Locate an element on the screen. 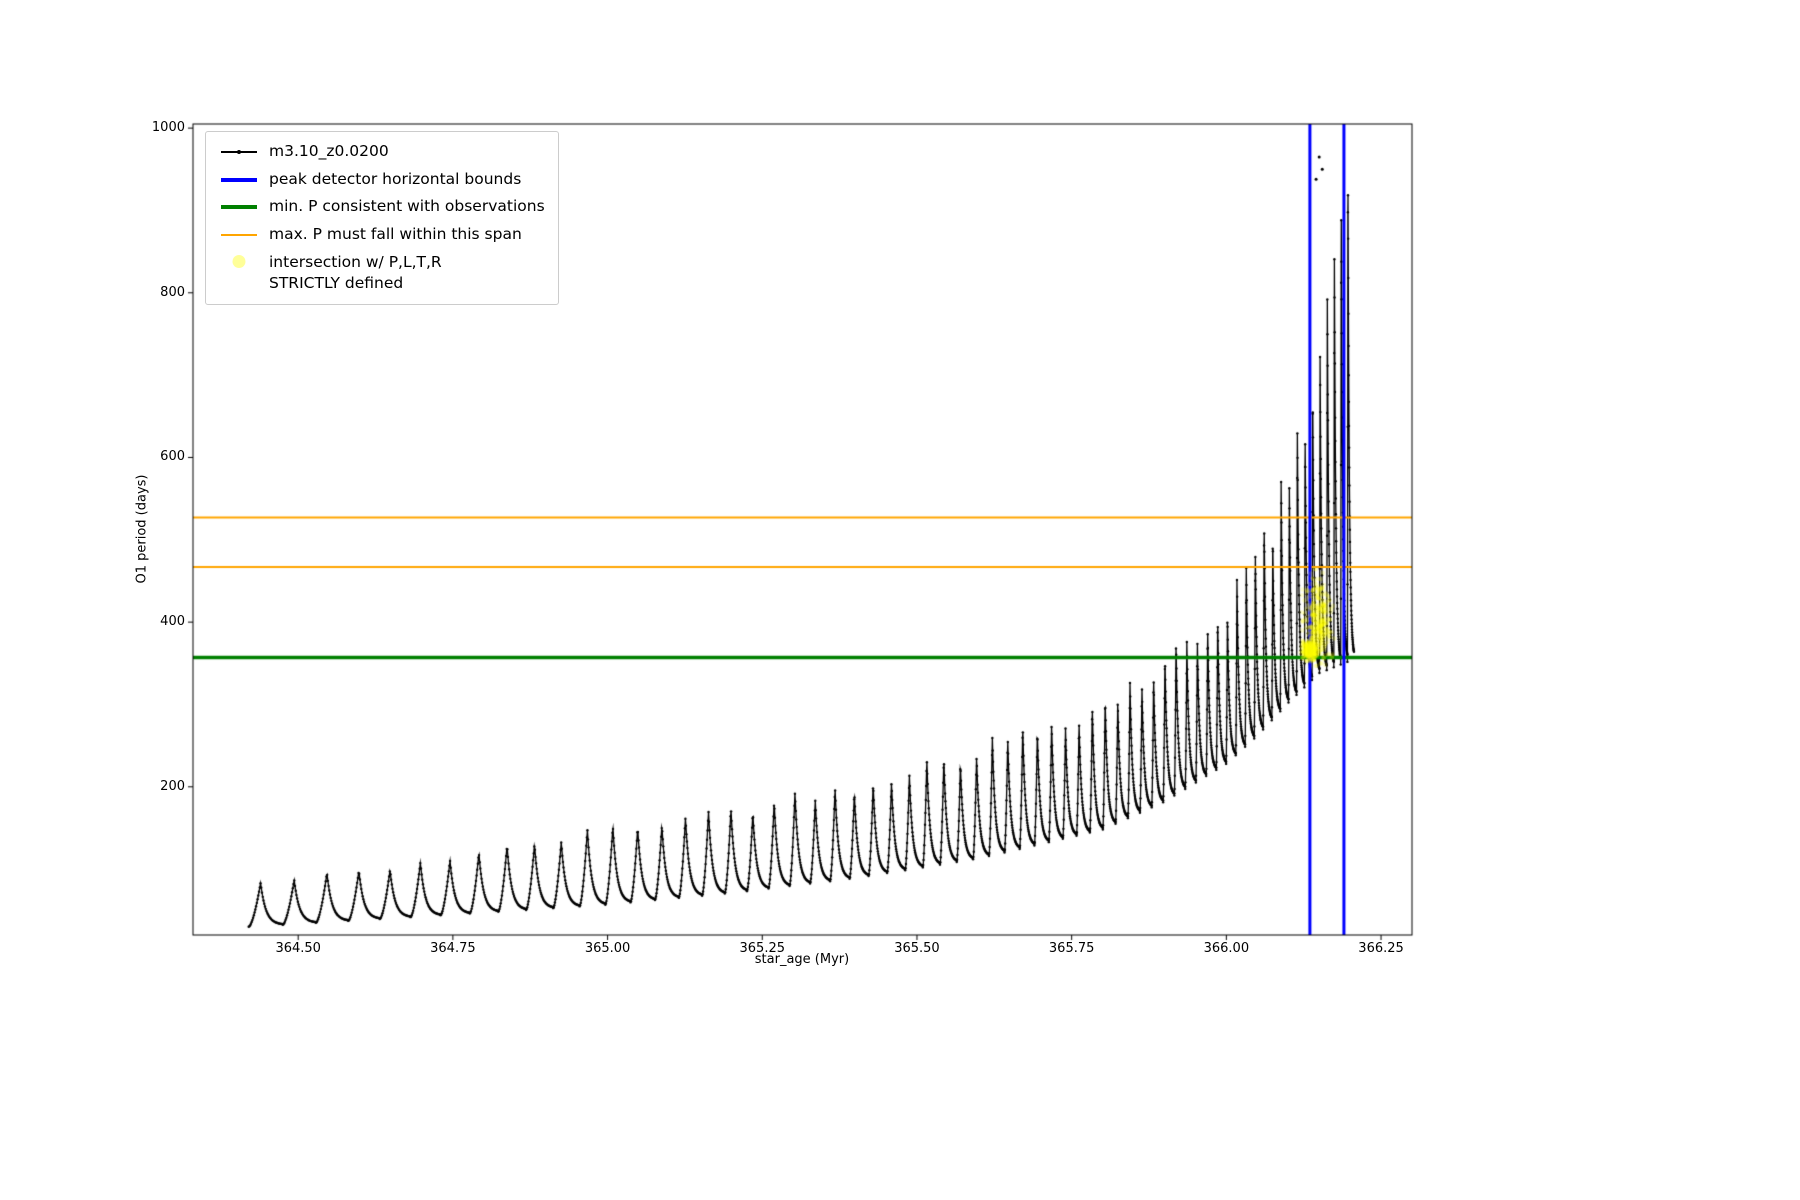 The height and width of the screenshot is (1200, 1800). legend-entry-peak-bounds: peak detector horizontal bounds is located at coordinates (382, 180).